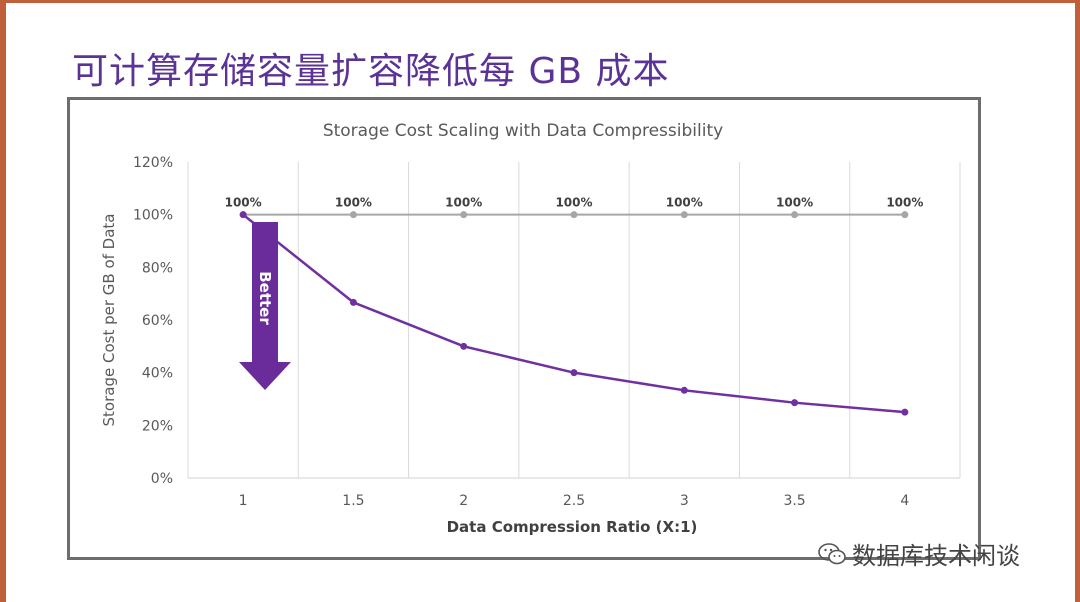 The width and height of the screenshot is (1080, 602). I want to click on better-annotation: Better, so click(265, 306).